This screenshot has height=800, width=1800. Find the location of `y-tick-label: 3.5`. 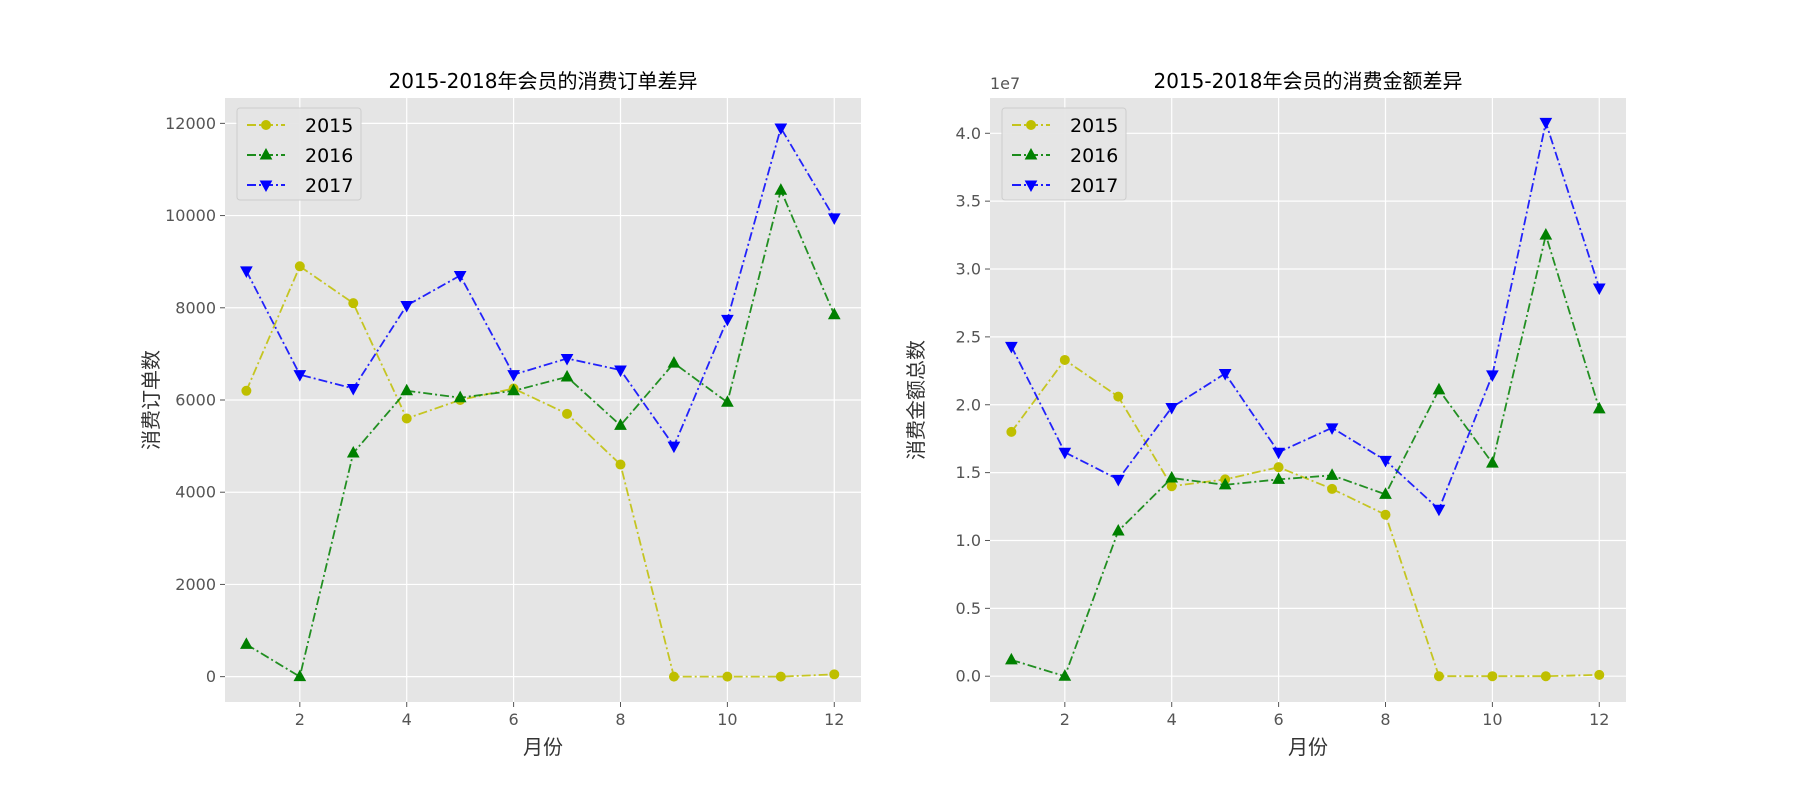

y-tick-label: 3.5 is located at coordinates (968, 201).